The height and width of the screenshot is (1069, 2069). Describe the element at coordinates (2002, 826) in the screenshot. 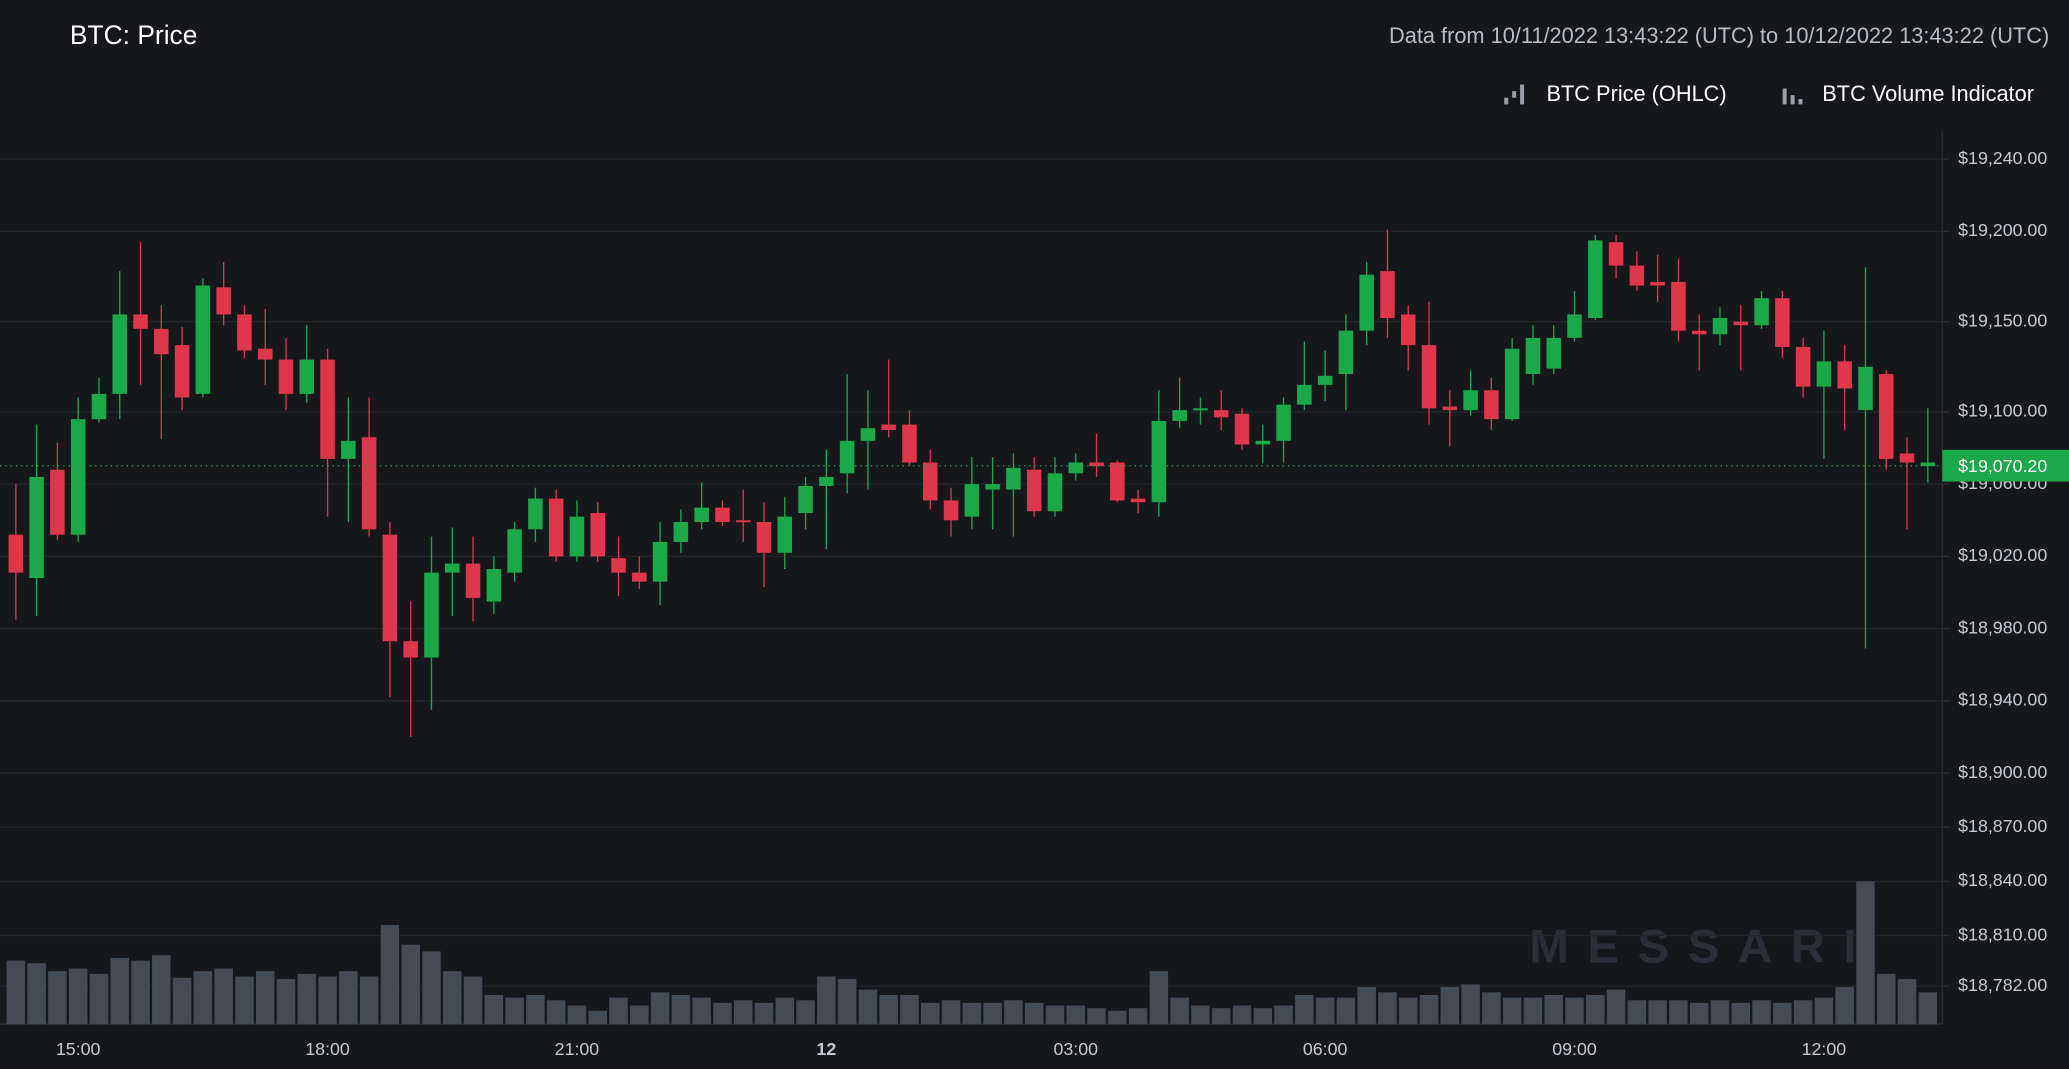

I see `y-tick-label: $18,870.00` at that location.